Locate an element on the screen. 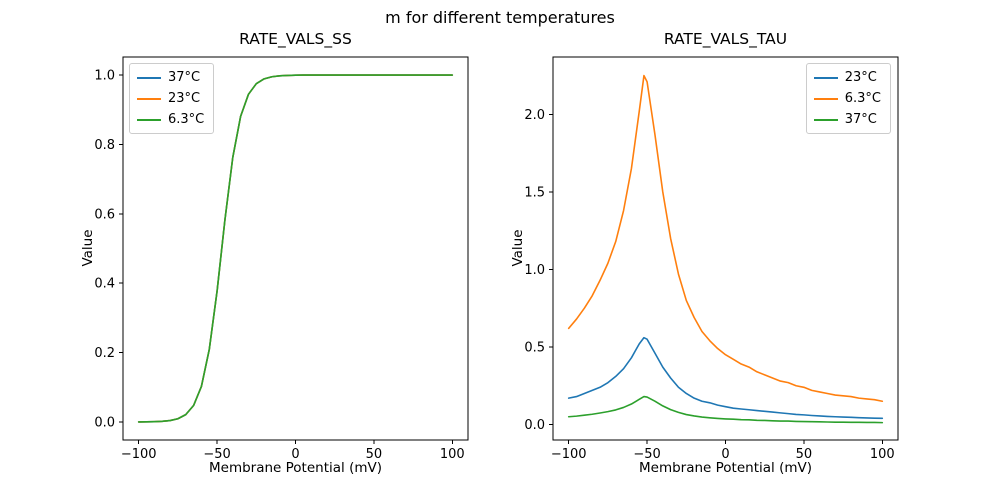  subplot-tau-xlabel: Membrane Potential (mV) is located at coordinates (725, 468).